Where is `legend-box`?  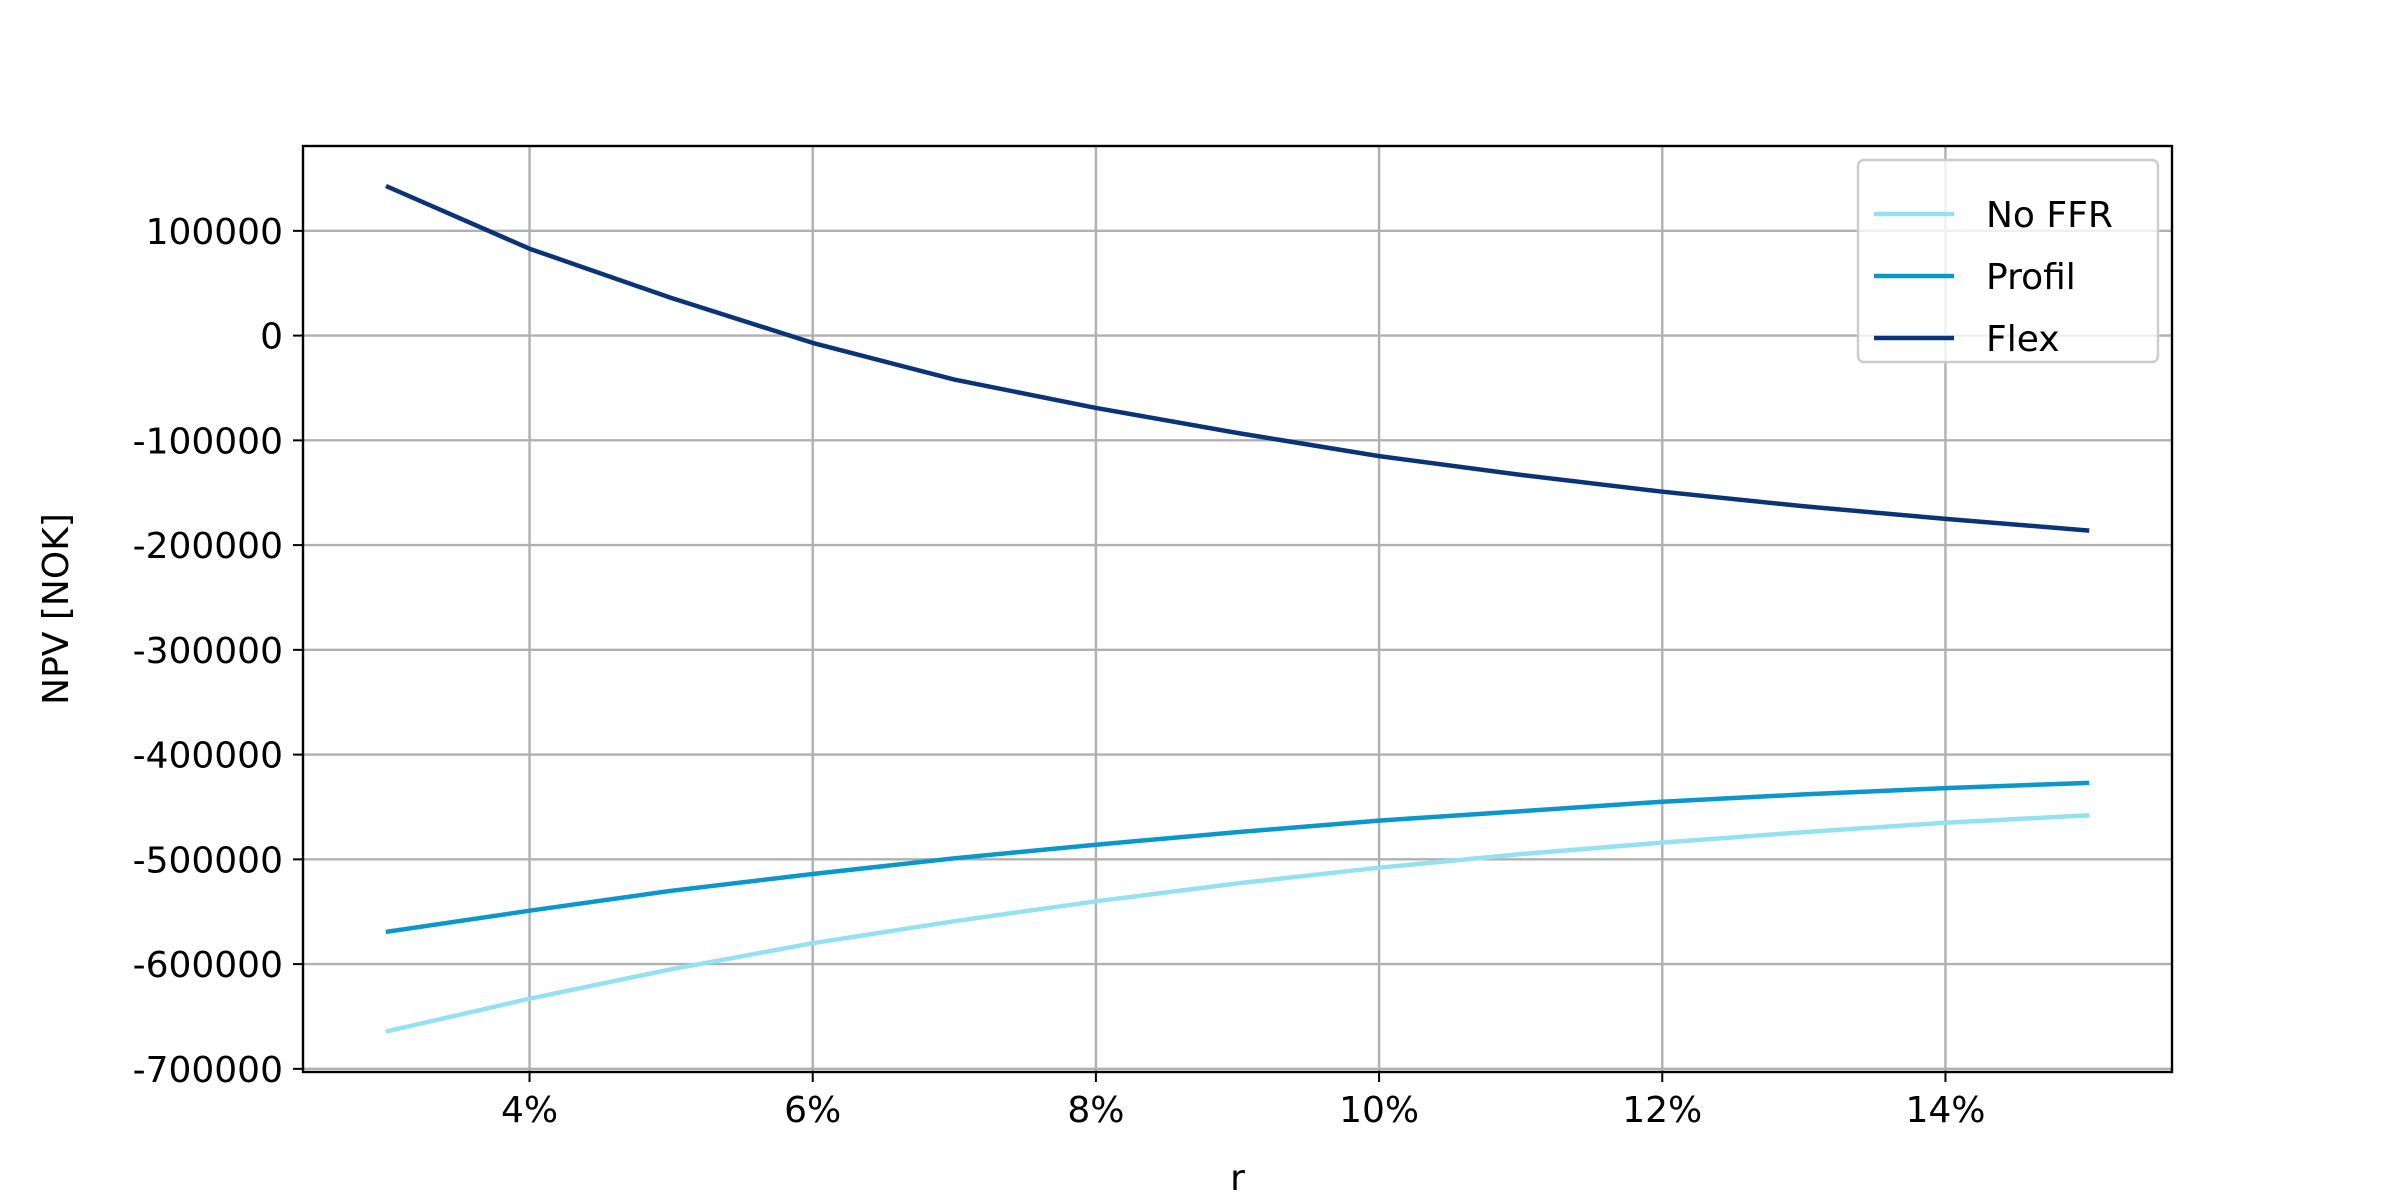 legend-box is located at coordinates (2008, 261).